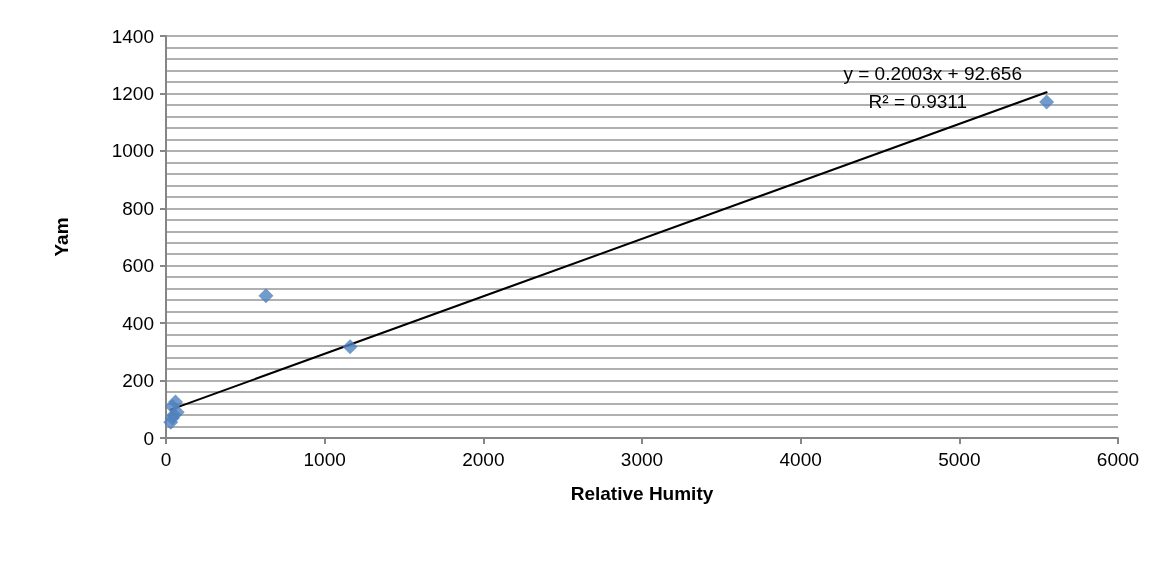  What do you see at coordinates (1118, 459) in the screenshot?
I see `x-tick-label: 6000` at bounding box center [1118, 459].